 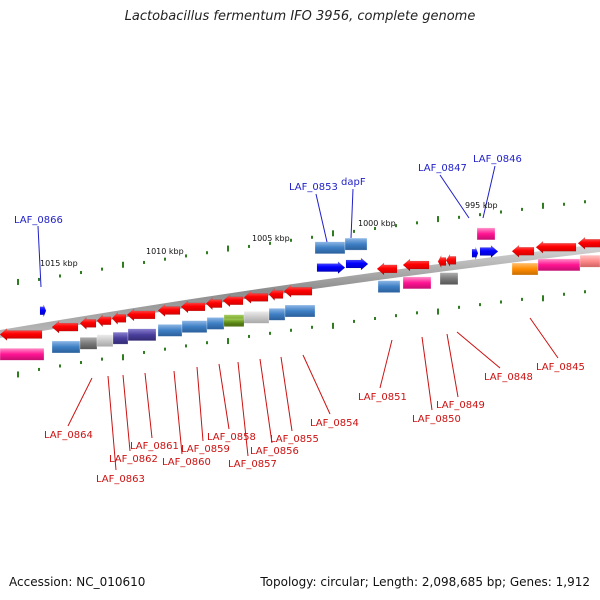 What do you see at coordinates (252, 464) in the screenshot?
I see `gene-label-laf_0857: LAF_0857` at bounding box center [252, 464].